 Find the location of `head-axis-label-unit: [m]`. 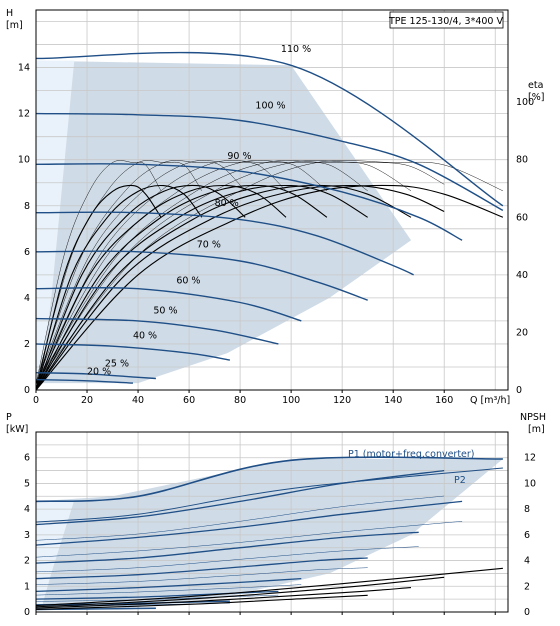

head-axis-label-unit: [m] is located at coordinates (14, 25).